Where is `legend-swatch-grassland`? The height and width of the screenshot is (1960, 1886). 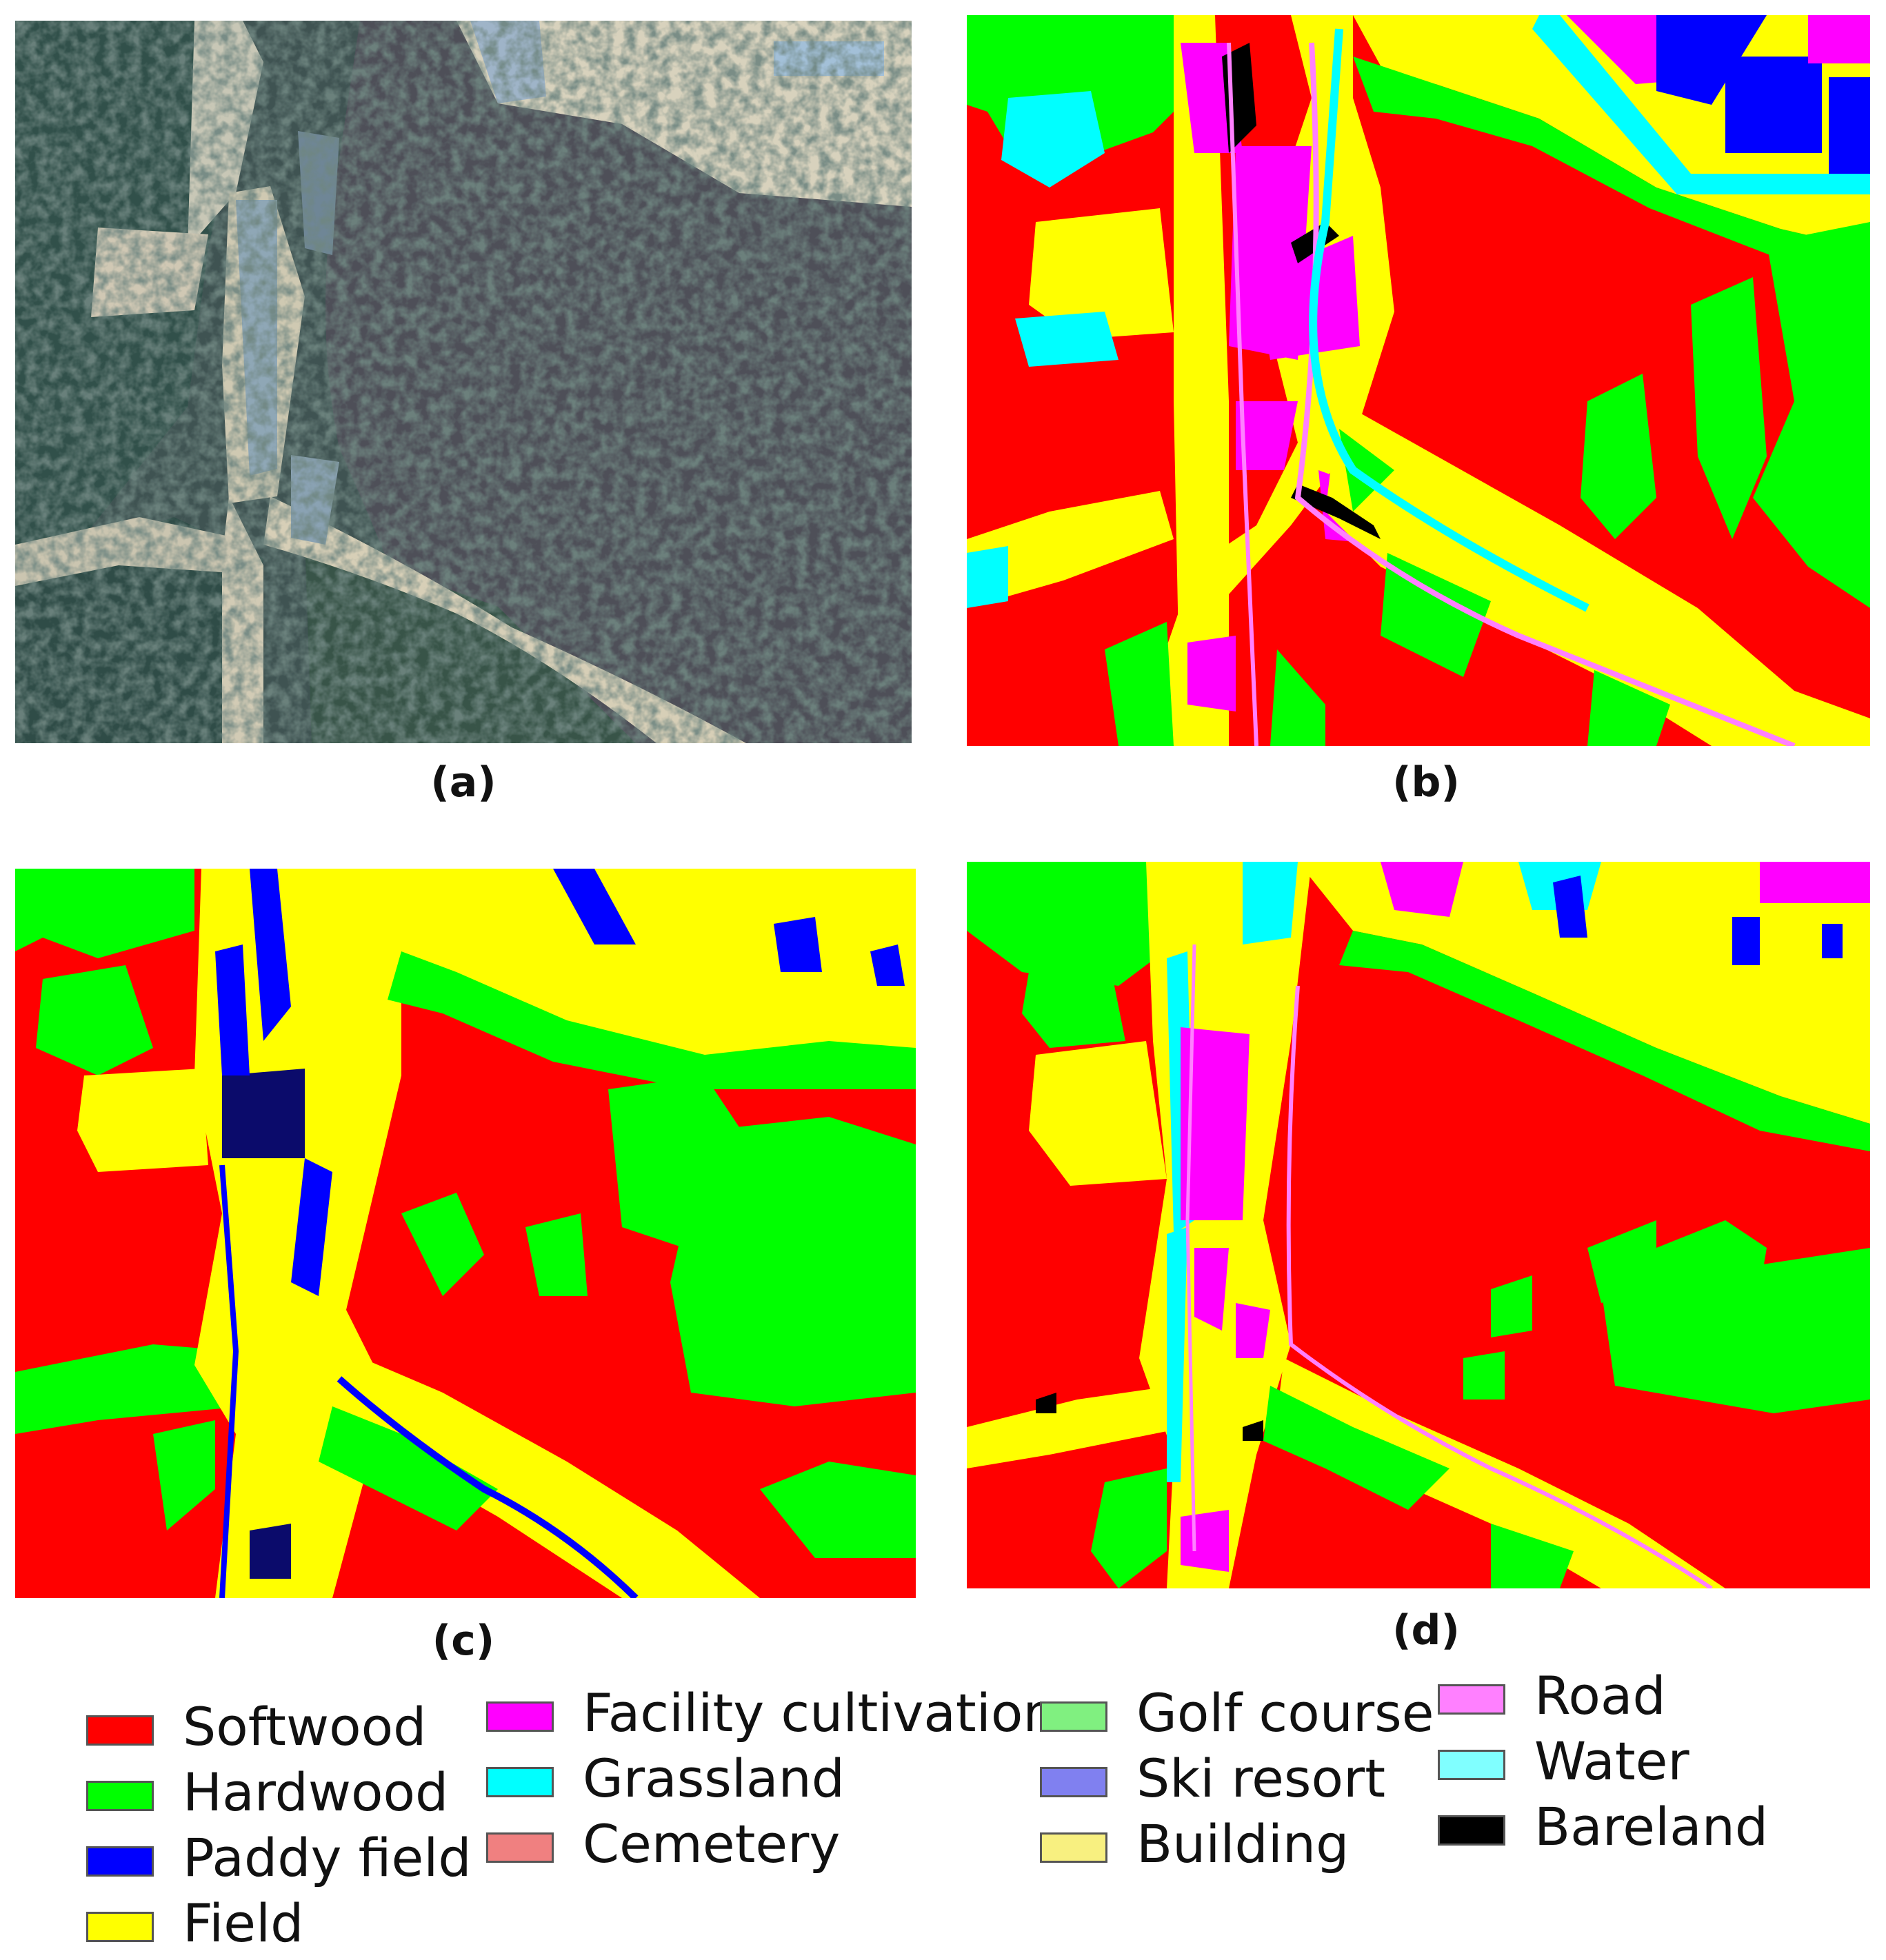
legend-swatch-grassland is located at coordinates (520, 1782).